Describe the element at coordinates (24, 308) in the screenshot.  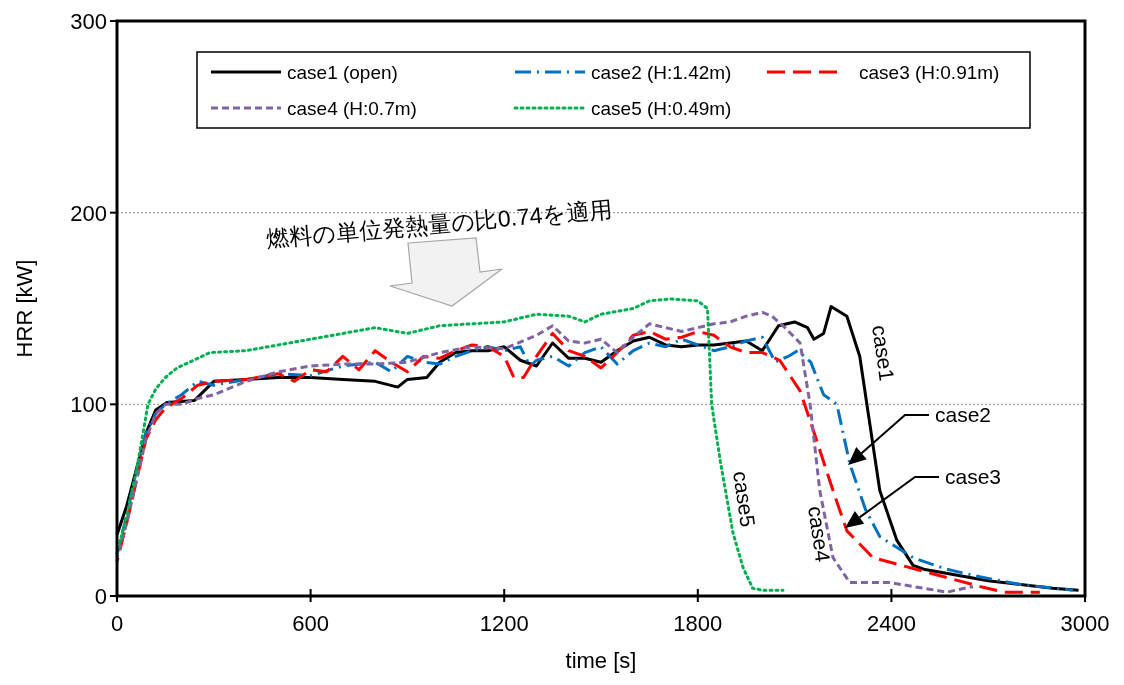
I see `y-axis-title: HRR [kW]` at that location.